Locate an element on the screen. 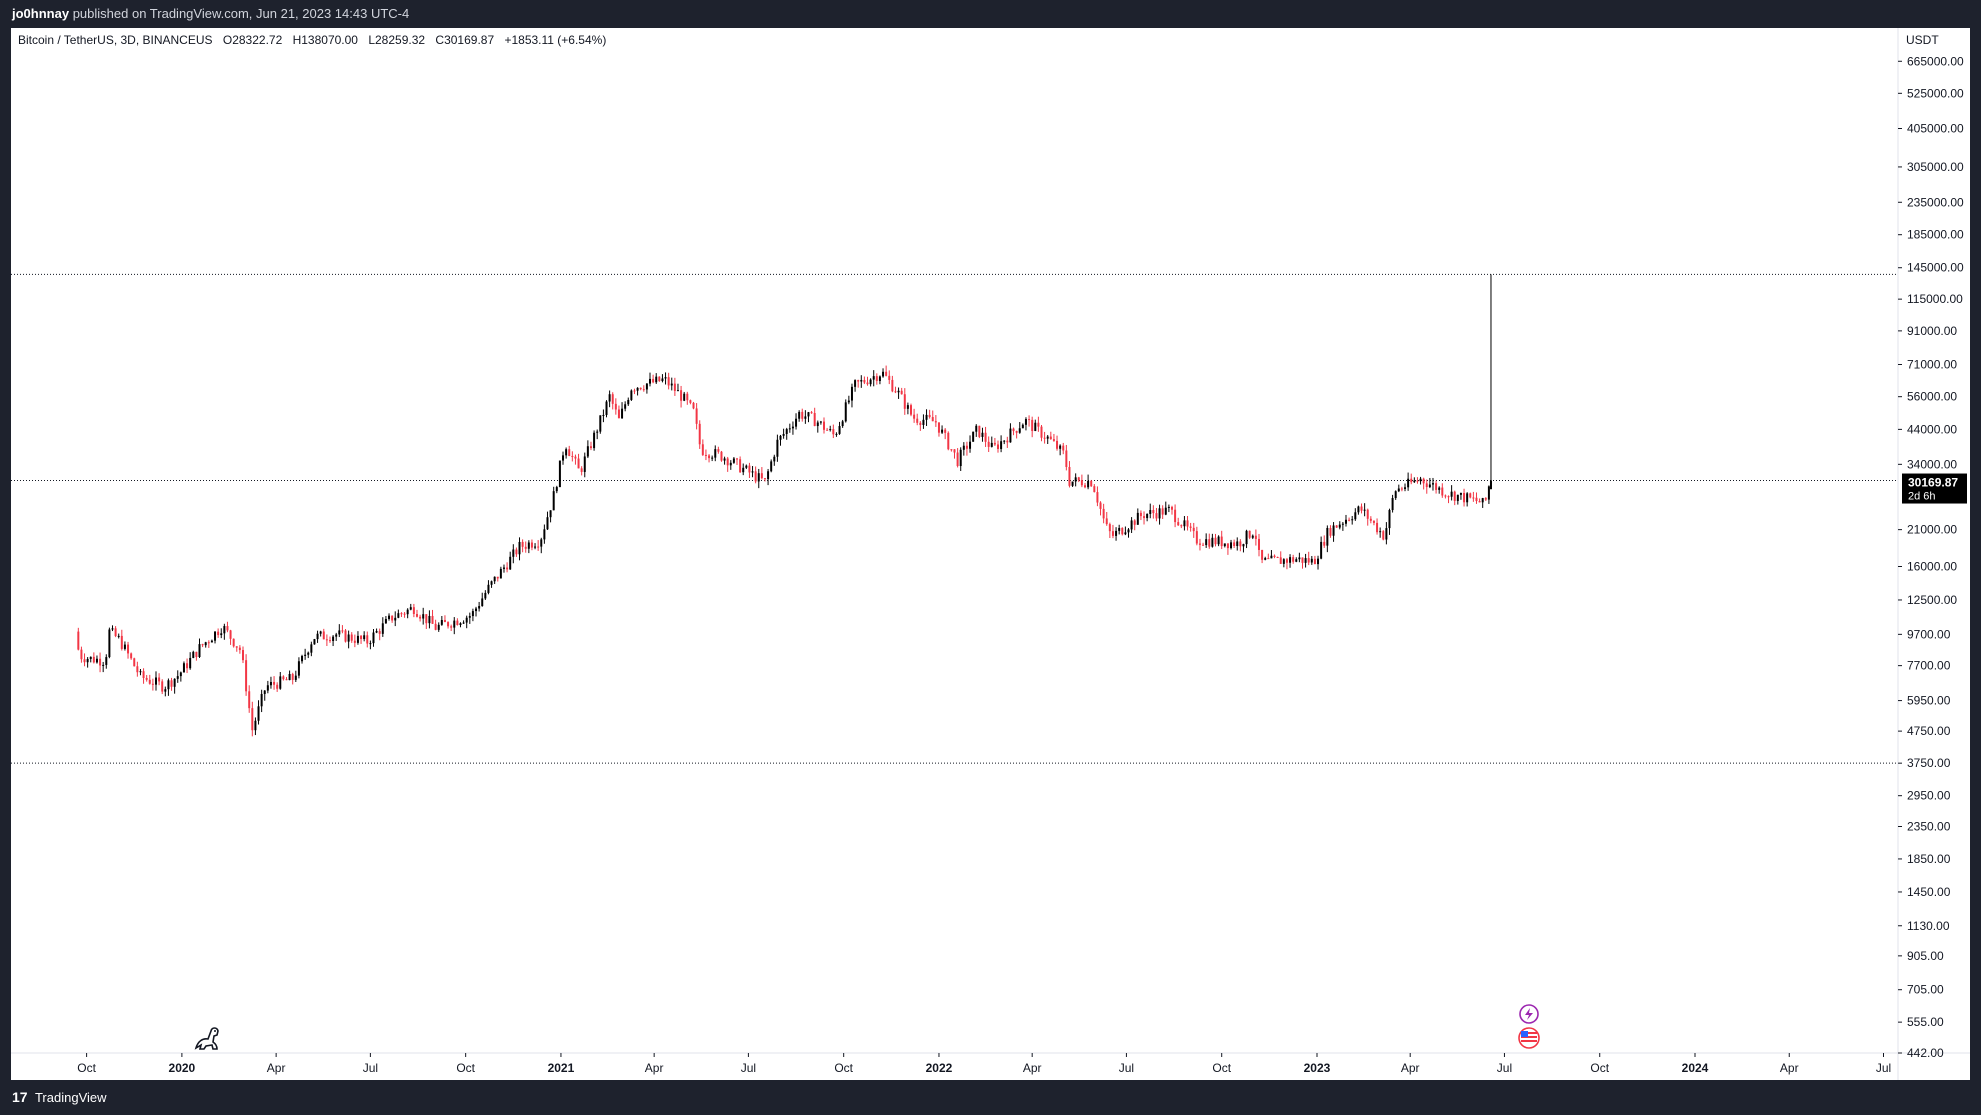 The image size is (1981, 1115). price-tick-label: 7700.00 is located at coordinates (1929, 666).